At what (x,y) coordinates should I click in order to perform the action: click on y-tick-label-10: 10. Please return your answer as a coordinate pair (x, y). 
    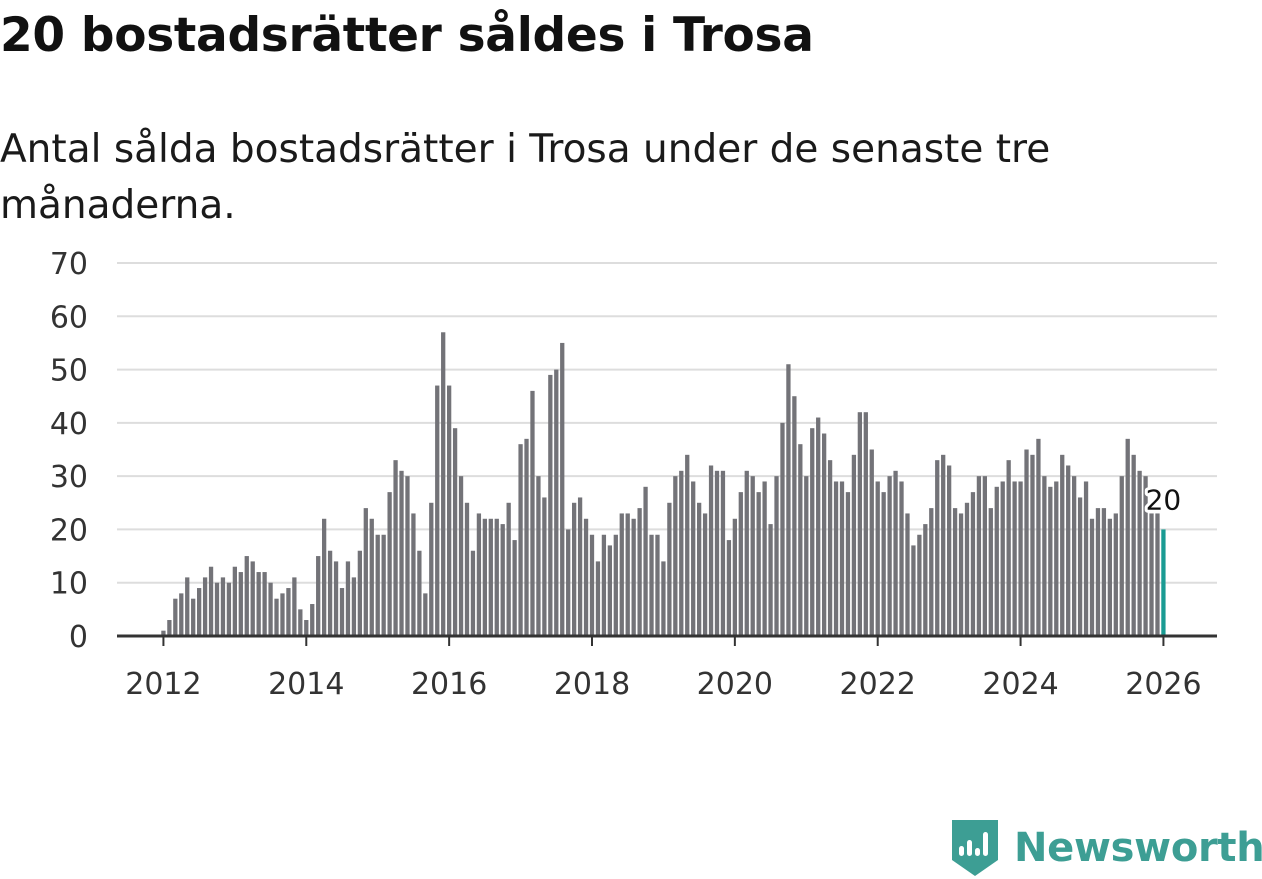
    Looking at the image, I should click on (69, 584).